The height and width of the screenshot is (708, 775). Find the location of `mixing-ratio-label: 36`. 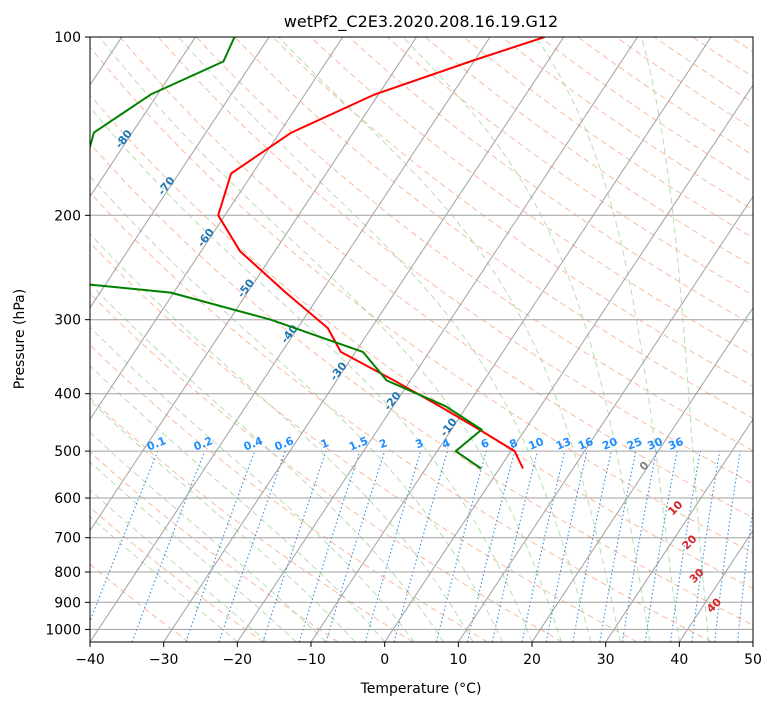

mixing-ratio-label: 36 is located at coordinates (675, 444).